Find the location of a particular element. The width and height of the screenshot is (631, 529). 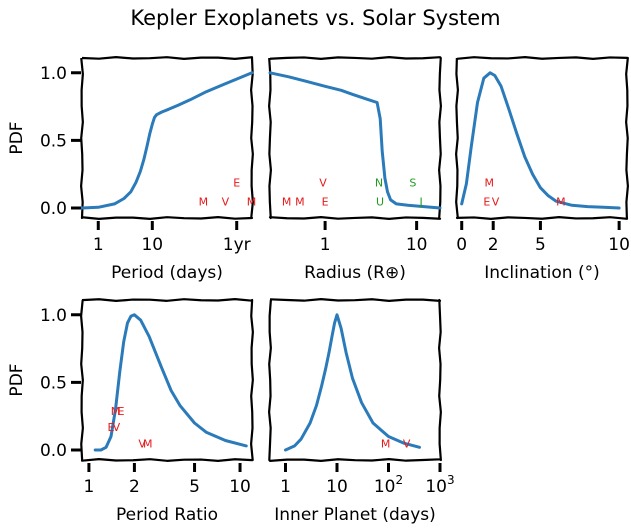

x-tick-label: 1yr is located at coordinates (237, 245).